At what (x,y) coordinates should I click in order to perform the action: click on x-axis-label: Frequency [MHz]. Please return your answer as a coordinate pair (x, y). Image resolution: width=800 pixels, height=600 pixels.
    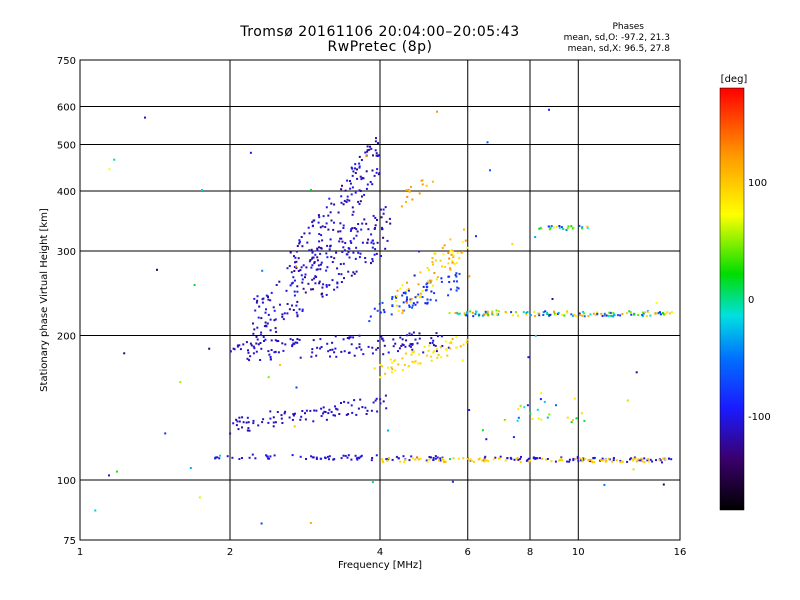
    Looking at the image, I should click on (380, 565).